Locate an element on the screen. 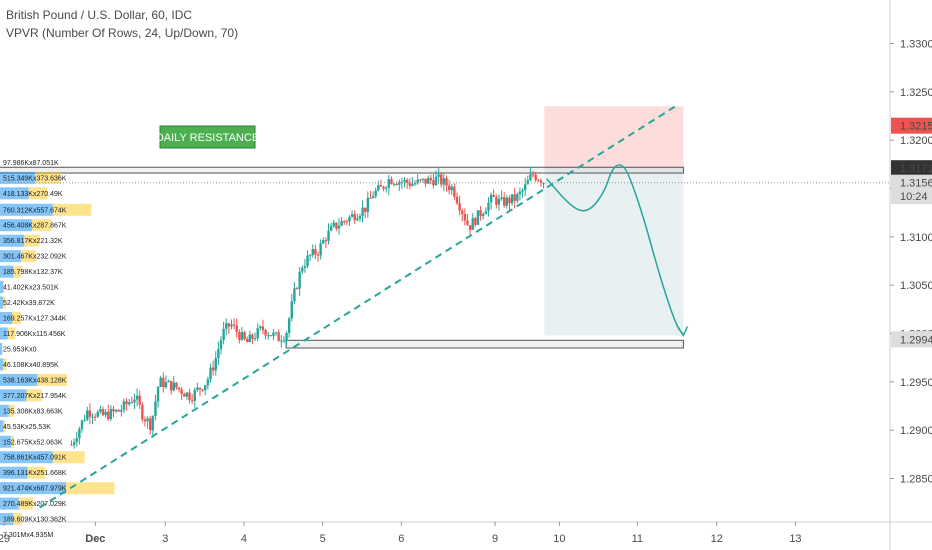 The width and height of the screenshot is (932, 550). price-badge-label: 10:24 is located at coordinates (914, 197).